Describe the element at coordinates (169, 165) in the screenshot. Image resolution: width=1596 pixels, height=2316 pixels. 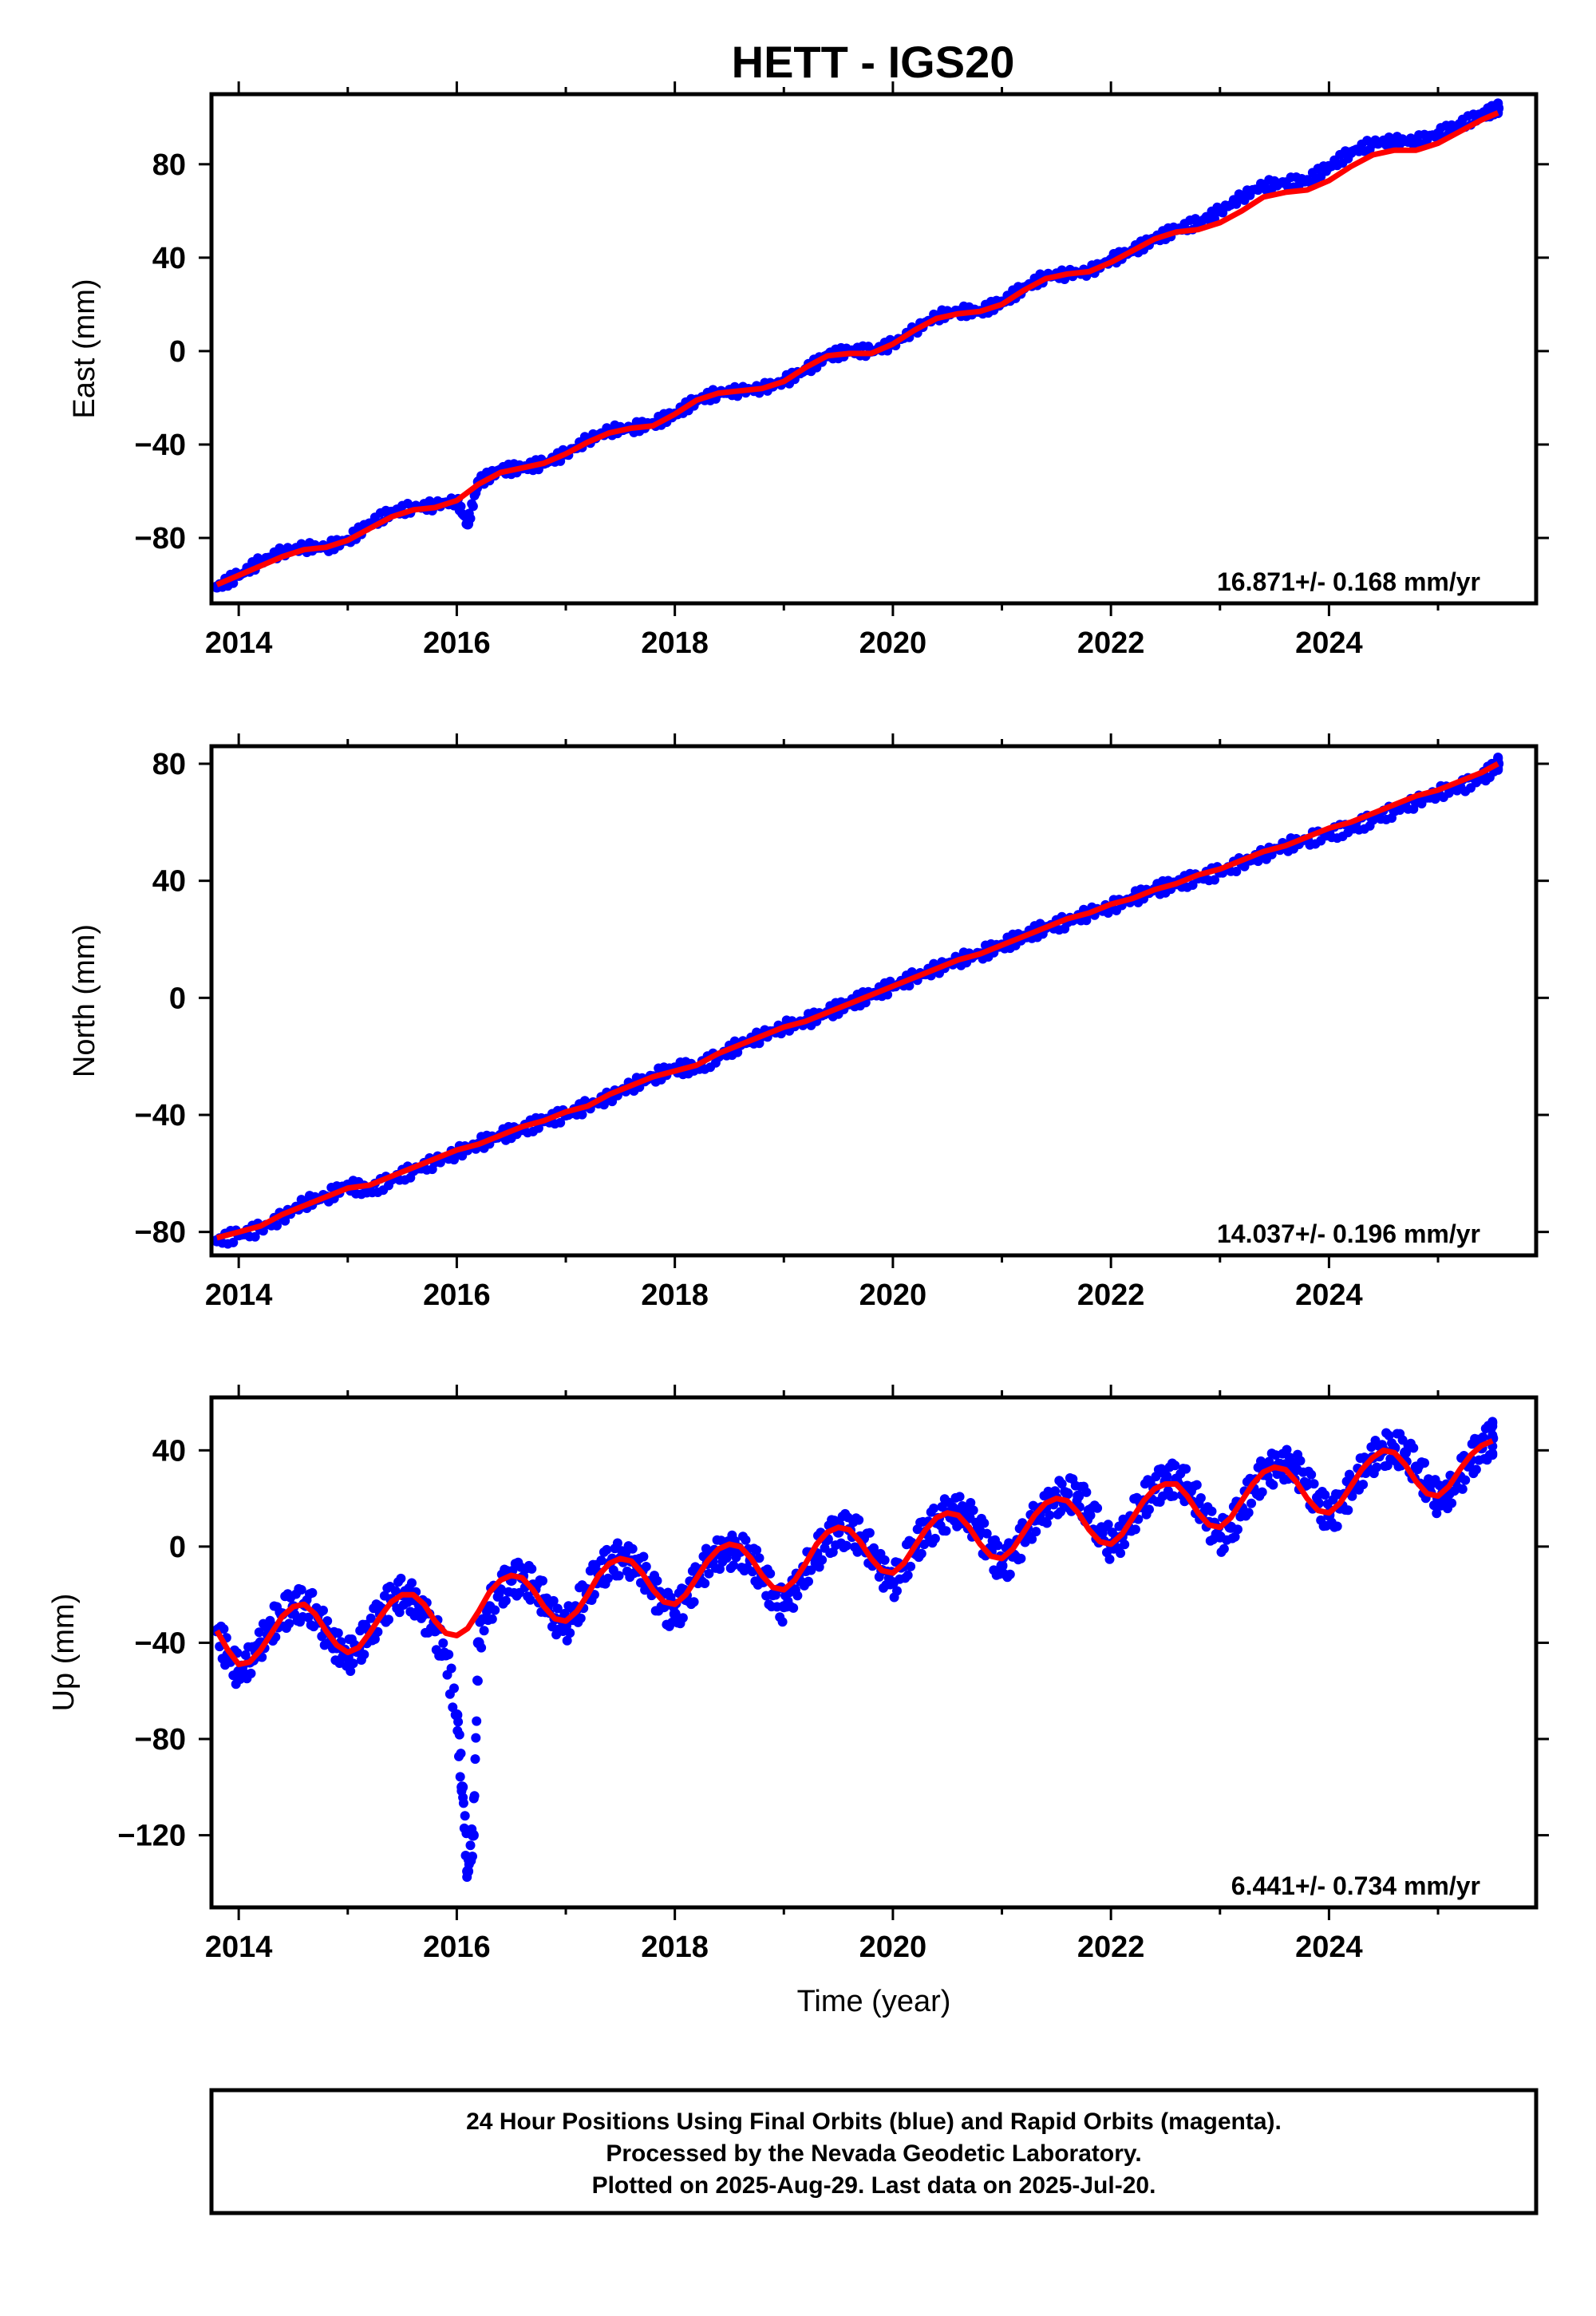
I see `y-tick-label: 80` at that location.